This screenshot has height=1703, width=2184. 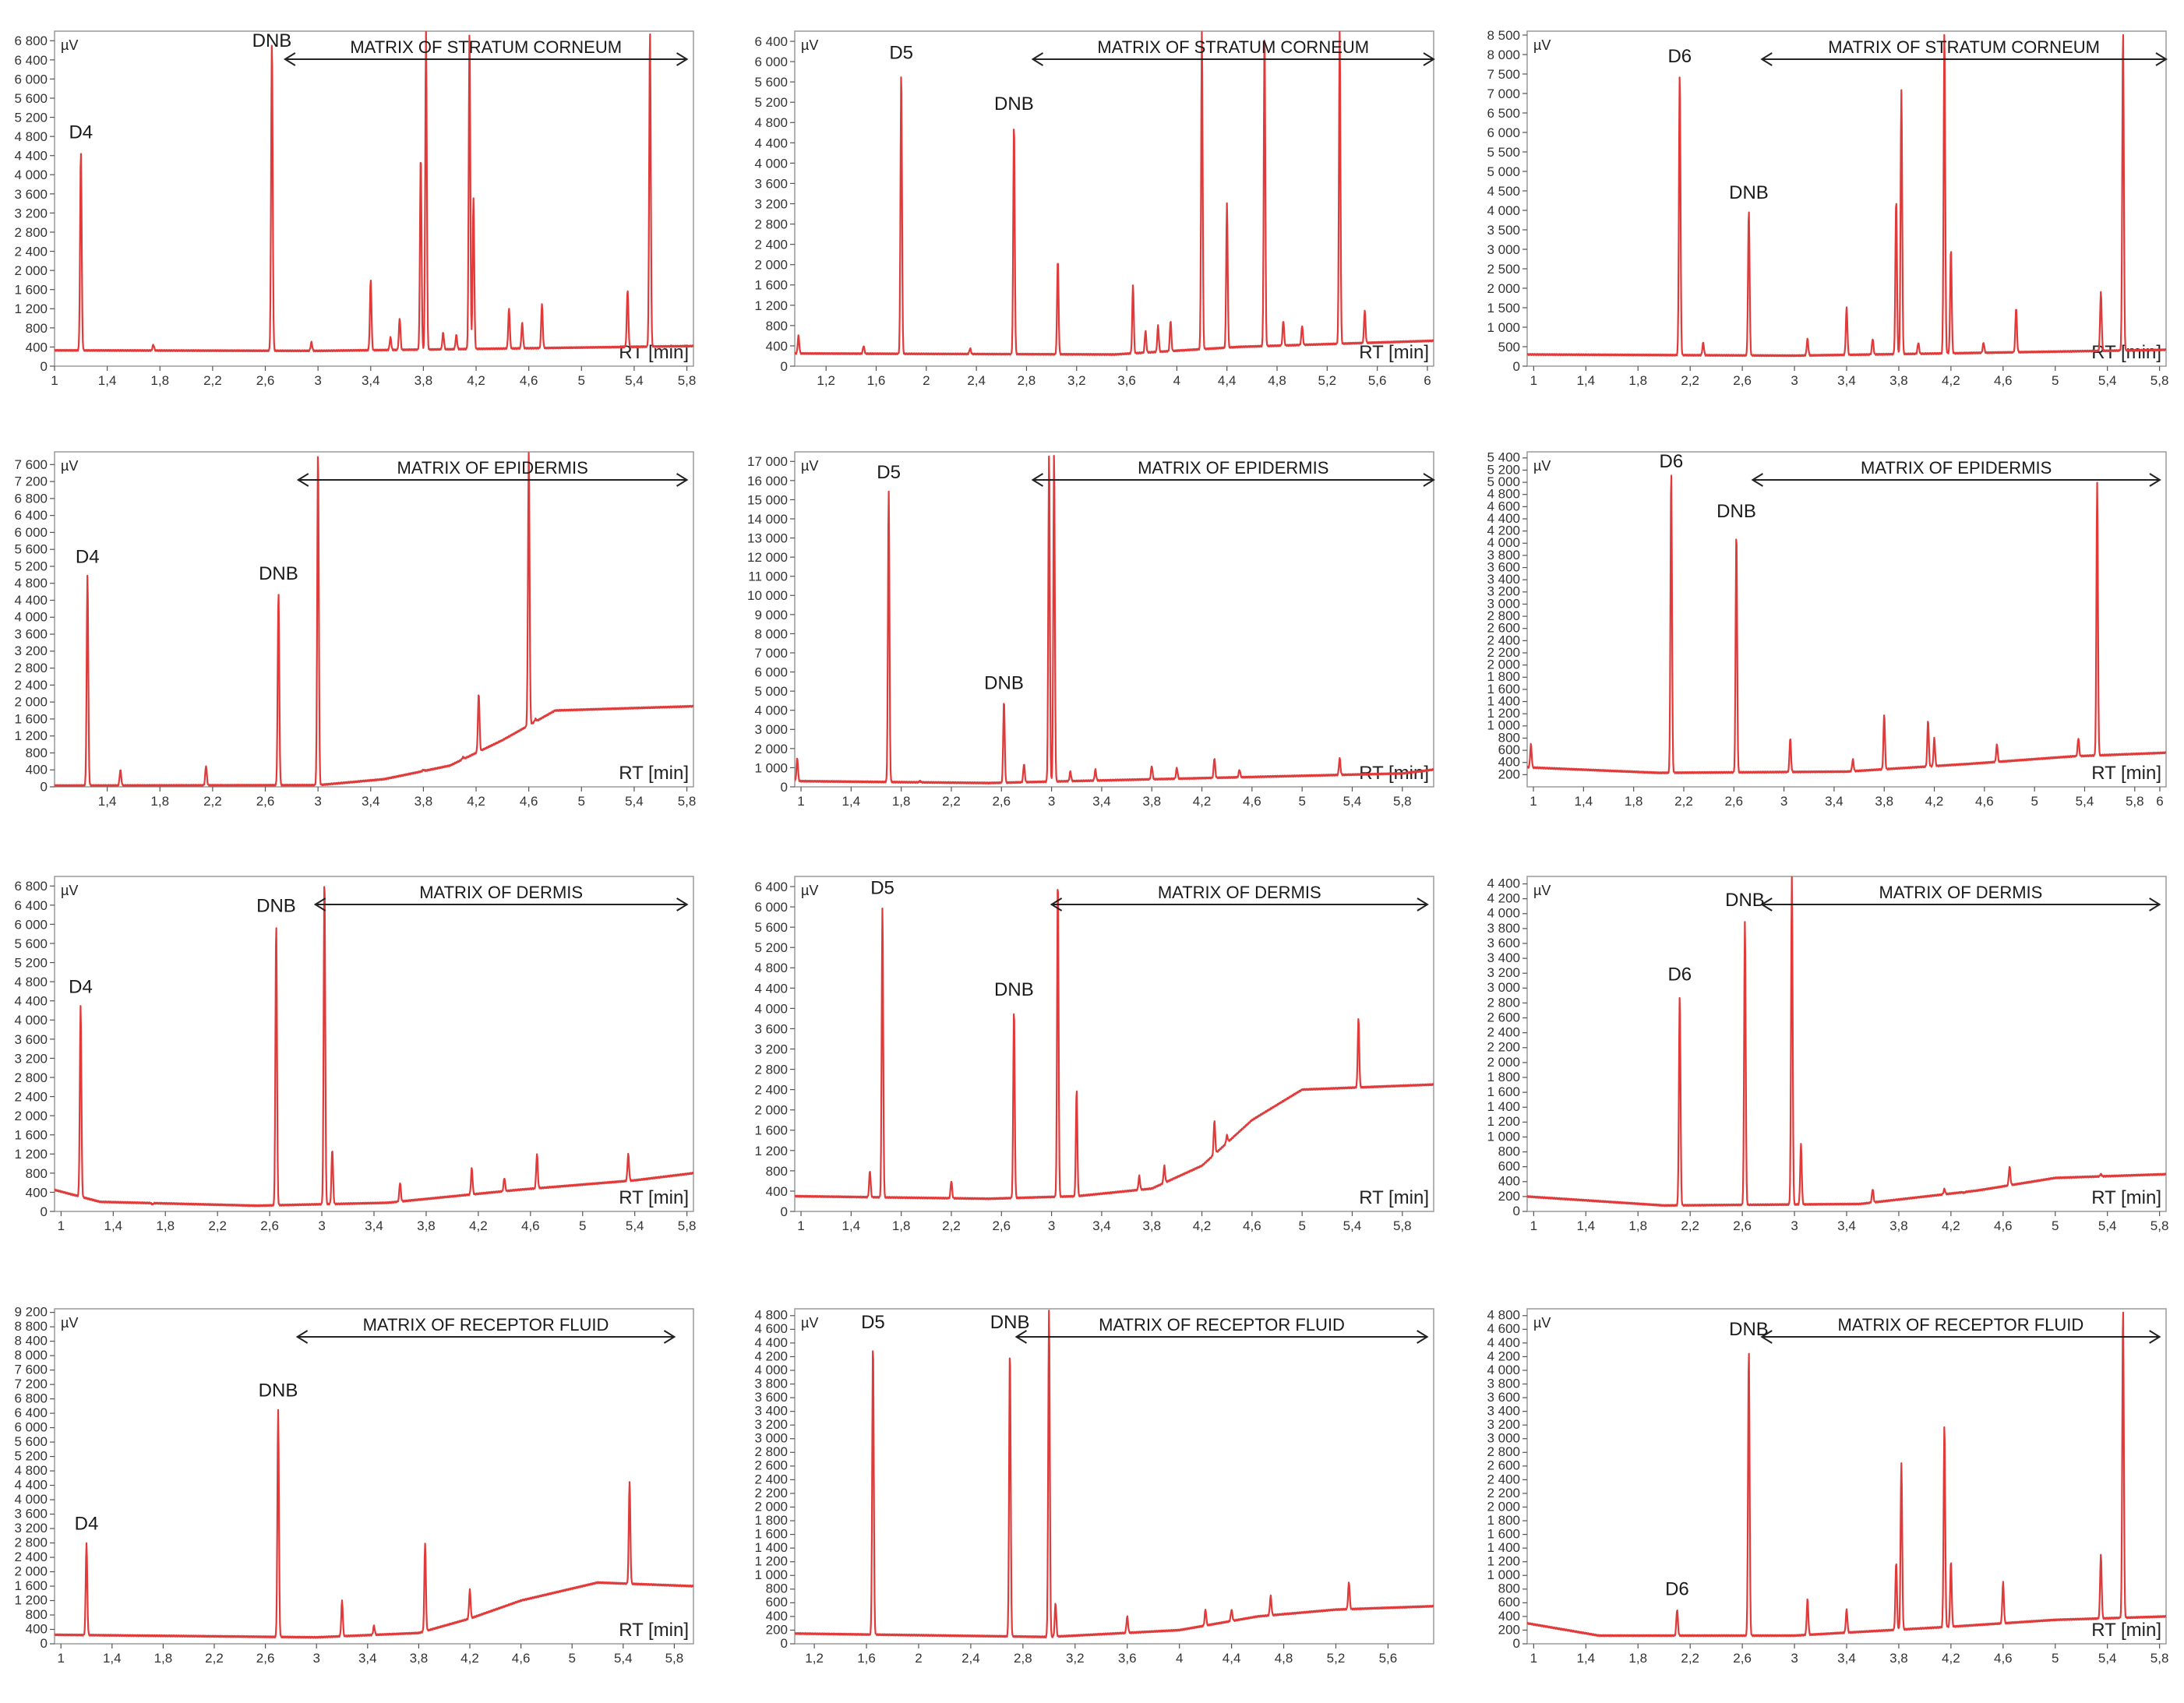 I want to click on y-tick-label: 7 000, so click(x=771, y=653).